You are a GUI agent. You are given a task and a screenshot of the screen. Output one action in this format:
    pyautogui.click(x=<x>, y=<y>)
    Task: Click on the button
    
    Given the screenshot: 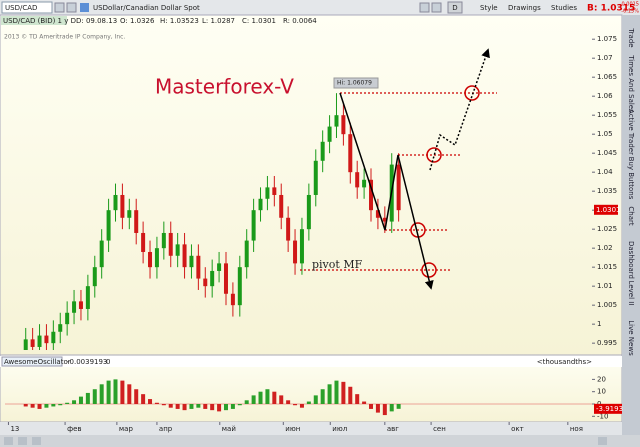 What is the action you would take?
    pyautogui.click(x=455, y=7)
    